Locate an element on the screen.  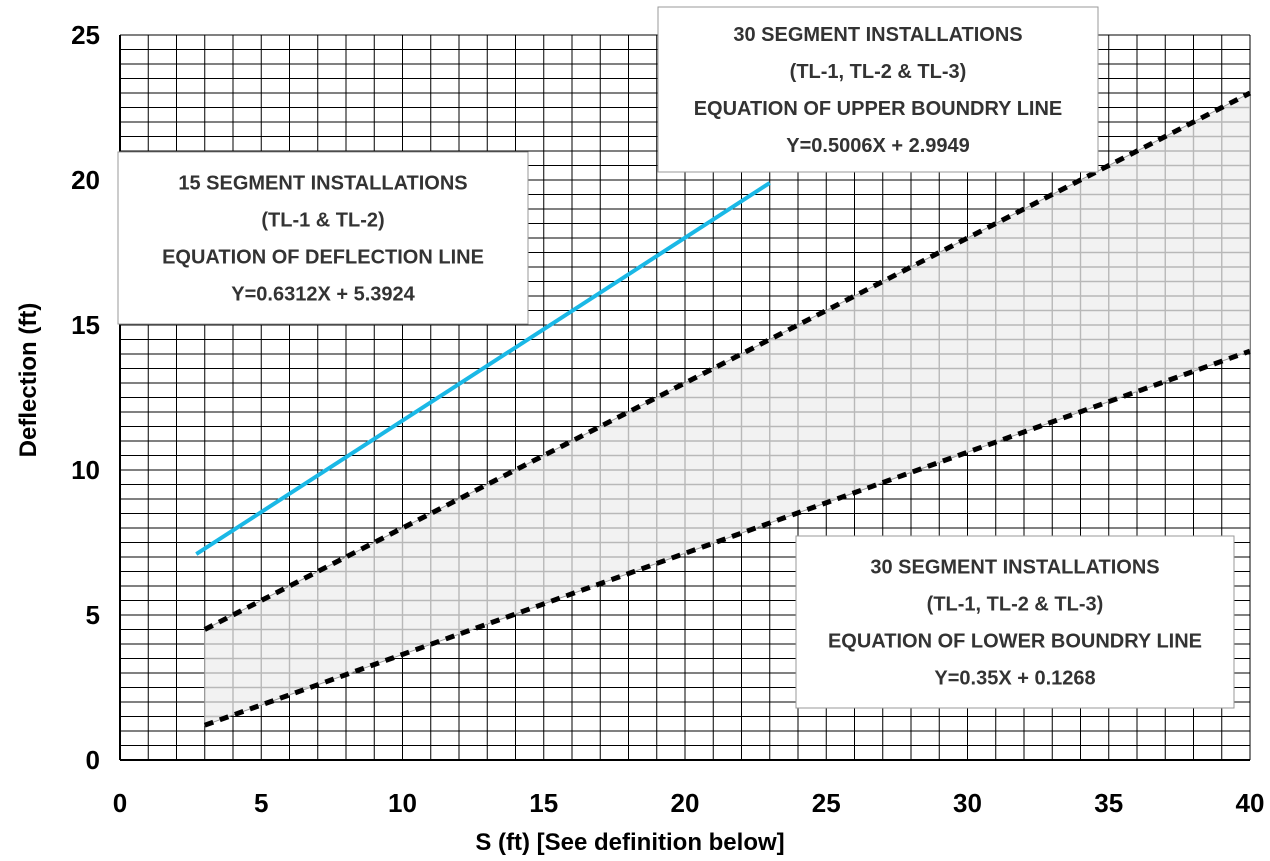
annotation-line: EQUATION OF UPPER BOUNDRY LINE is located at coordinates (878, 109).